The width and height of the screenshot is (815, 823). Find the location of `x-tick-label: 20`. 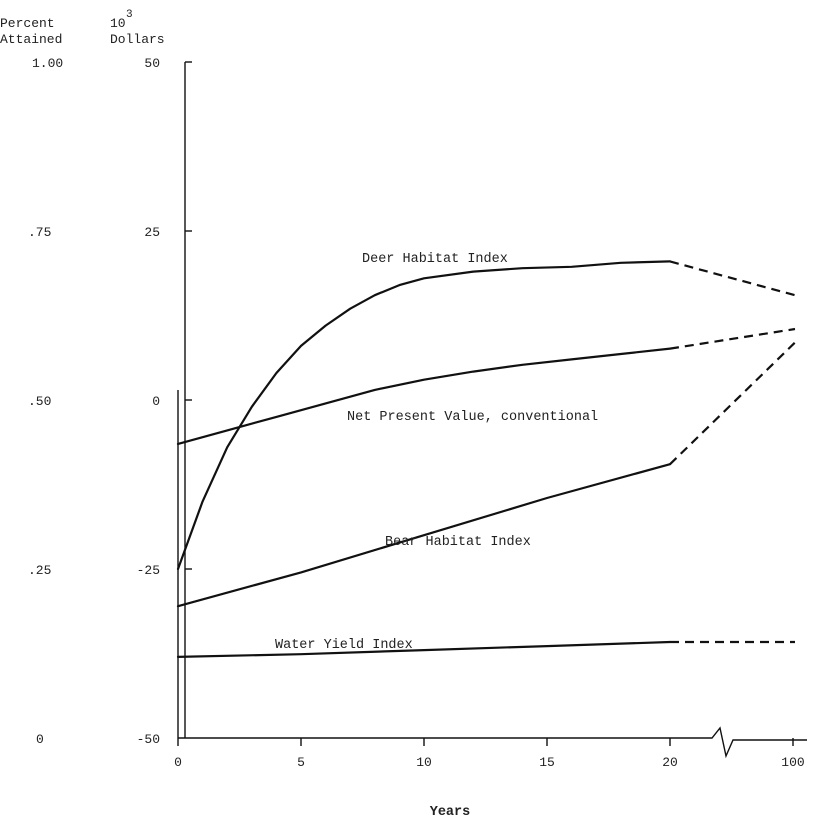

x-tick-label: 20 is located at coordinates (670, 762).